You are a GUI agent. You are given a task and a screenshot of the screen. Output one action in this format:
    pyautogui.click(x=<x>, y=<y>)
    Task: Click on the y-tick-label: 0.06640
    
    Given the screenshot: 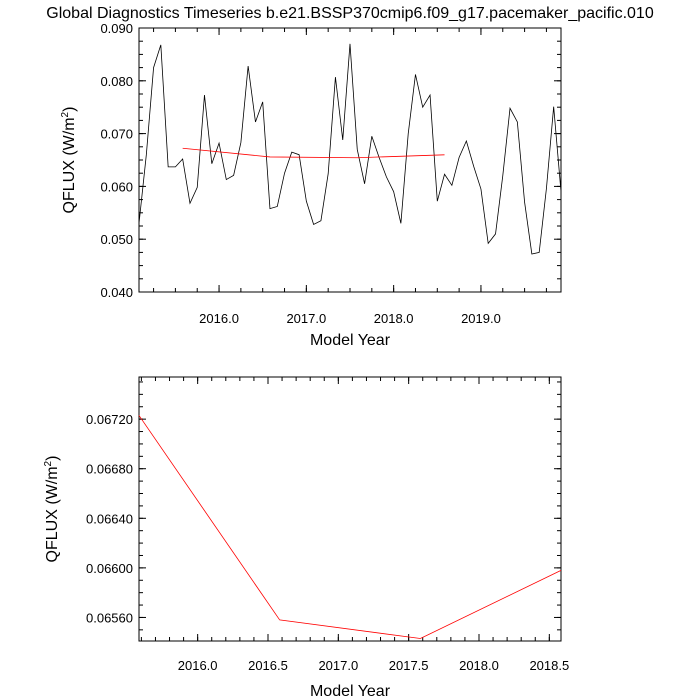 What is the action you would take?
    pyautogui.click(x=109, y=518)
    